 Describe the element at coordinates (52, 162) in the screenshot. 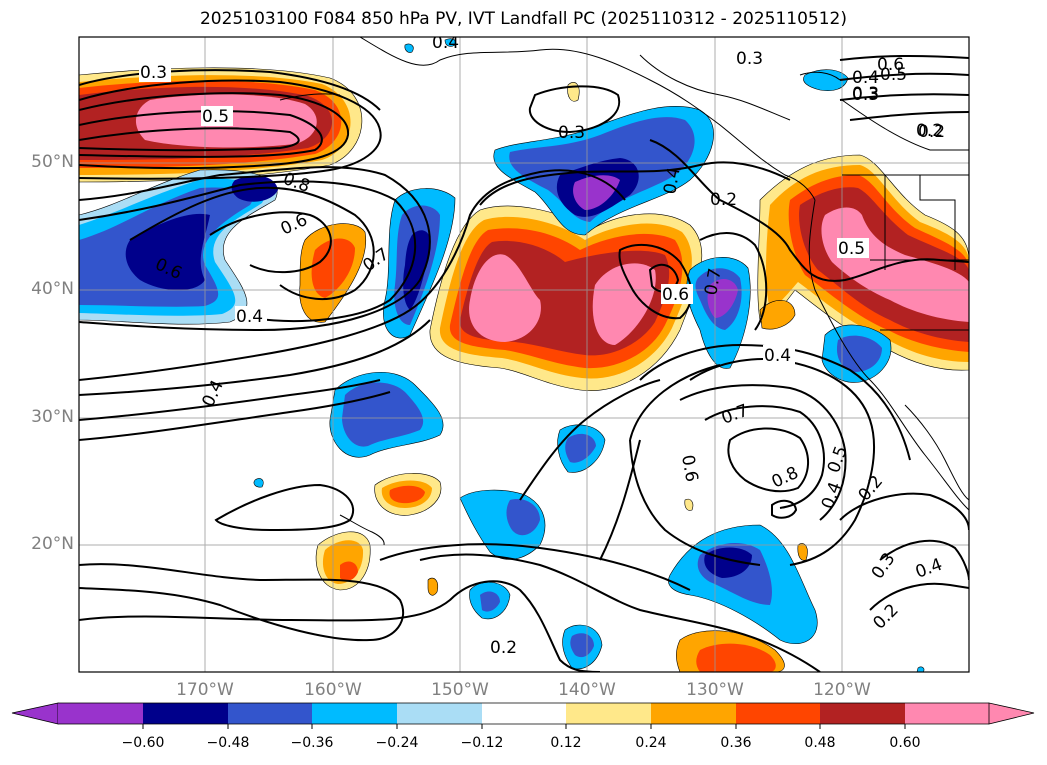

I see `lat-label: 50°N` at that location.